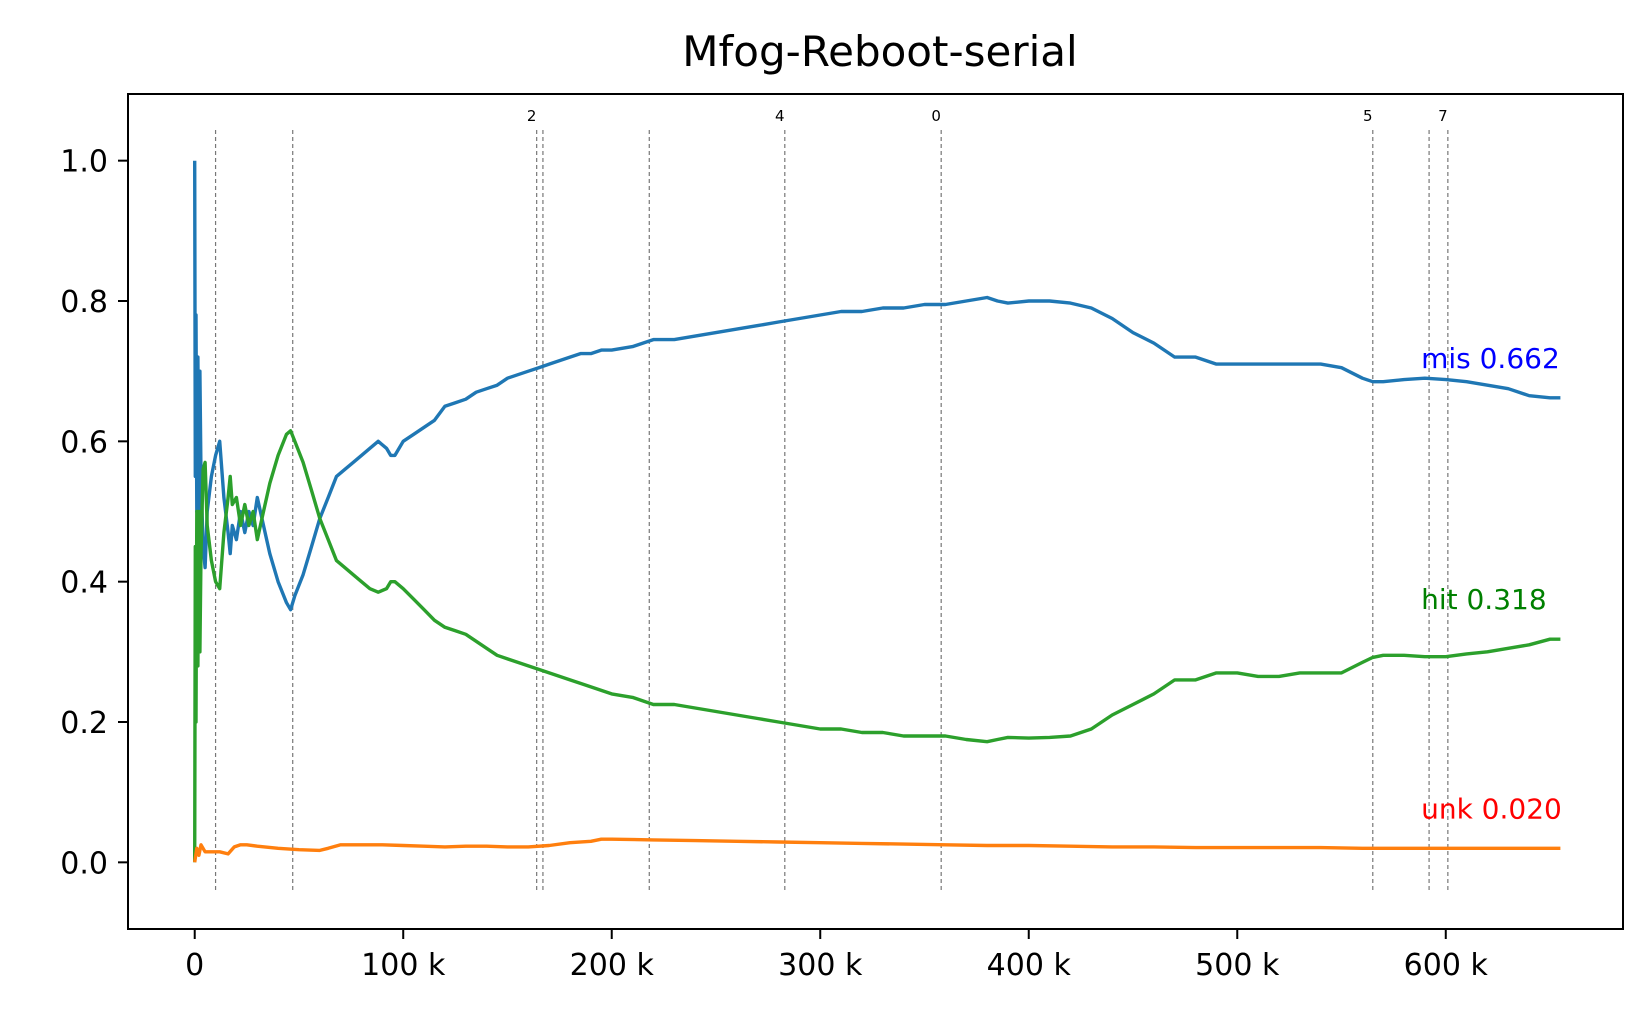 Image resolution: width=1643 pixels, height=1023 pixels. What do you see at coordinates (936, 116) in the screenshot?
I see `vline-label: 0` at bounding box center [936, 116].